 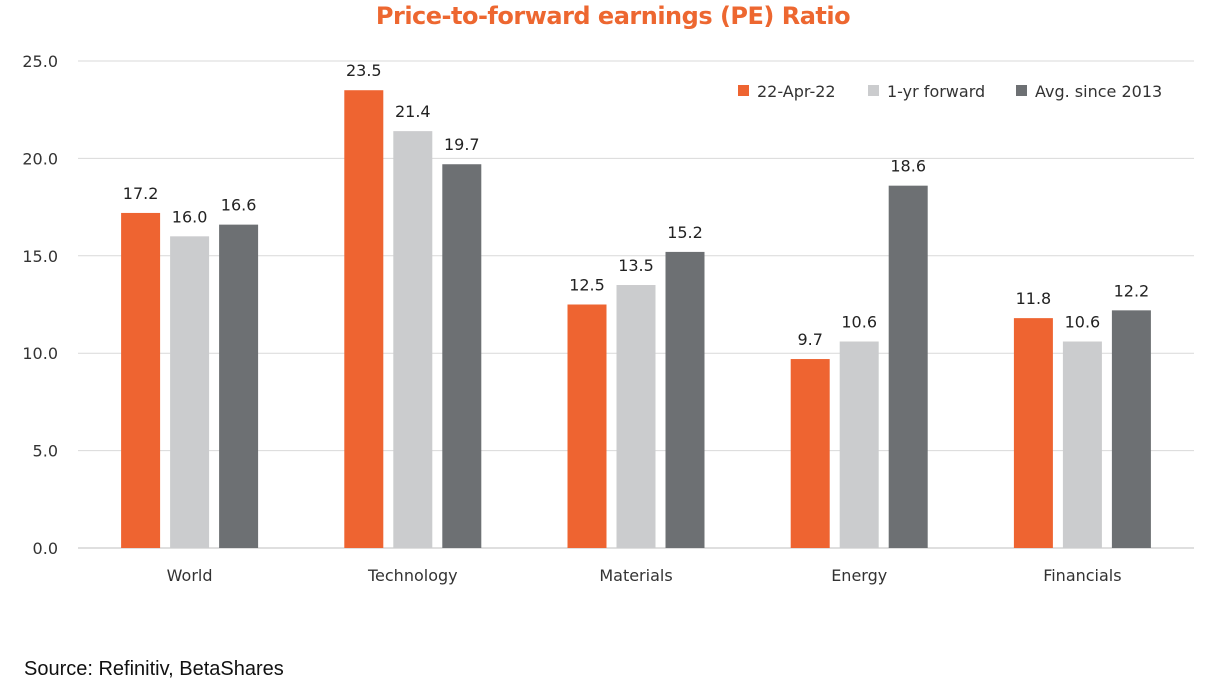 I want to click on x-tick-label: Materials, so click(x=635, y=575).